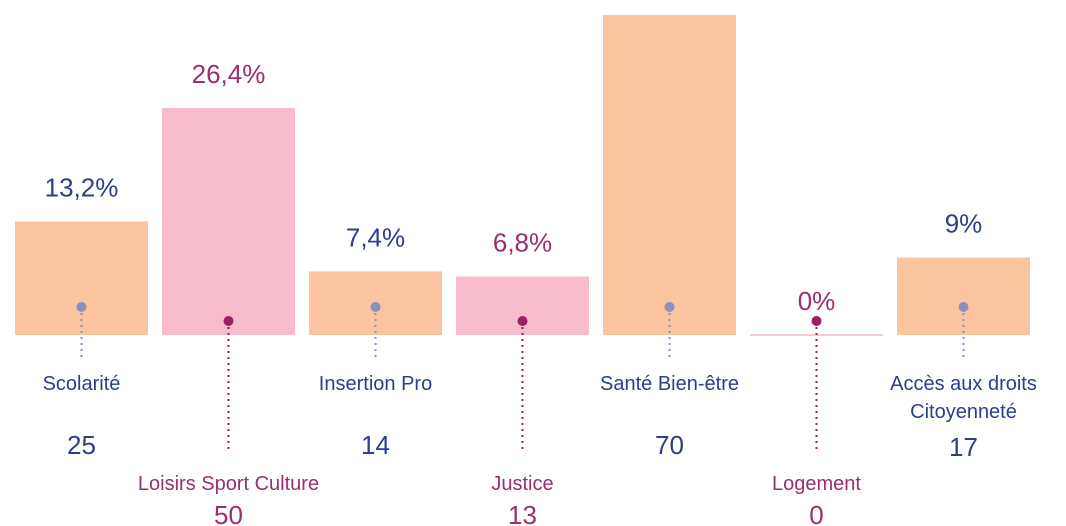 The height and width of the screenshot is (526, 1066). What do you see at coordinates (82, 384) in the screenshot?
I see `category-label: Scolarité` at bounding box center [82, 384].